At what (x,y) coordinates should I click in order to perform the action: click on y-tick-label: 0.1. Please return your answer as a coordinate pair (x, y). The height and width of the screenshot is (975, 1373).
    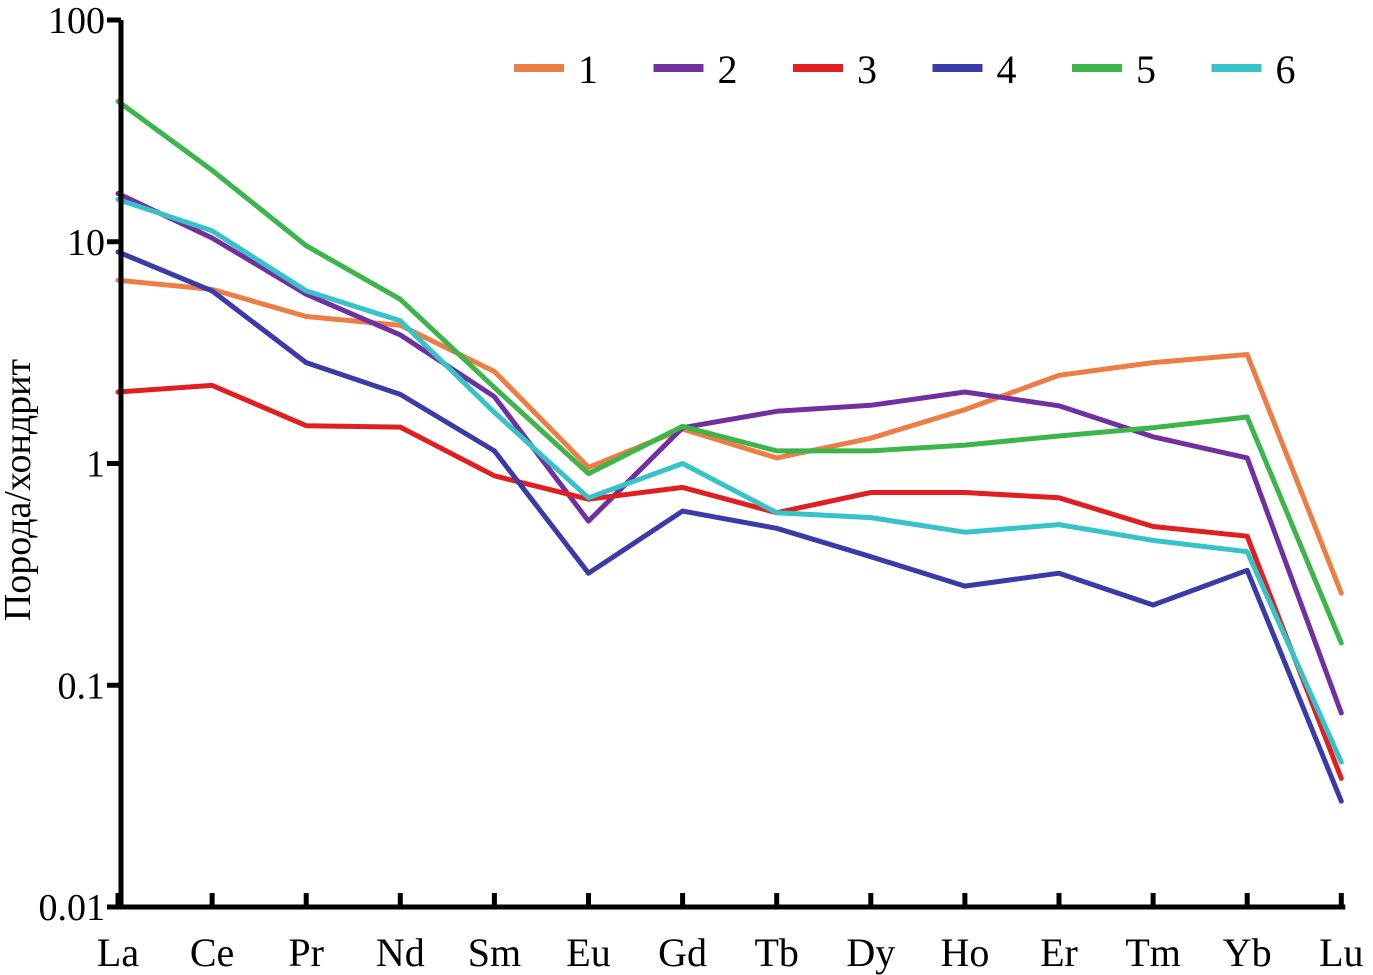
    Looking at the image, I should click on (82, 686).